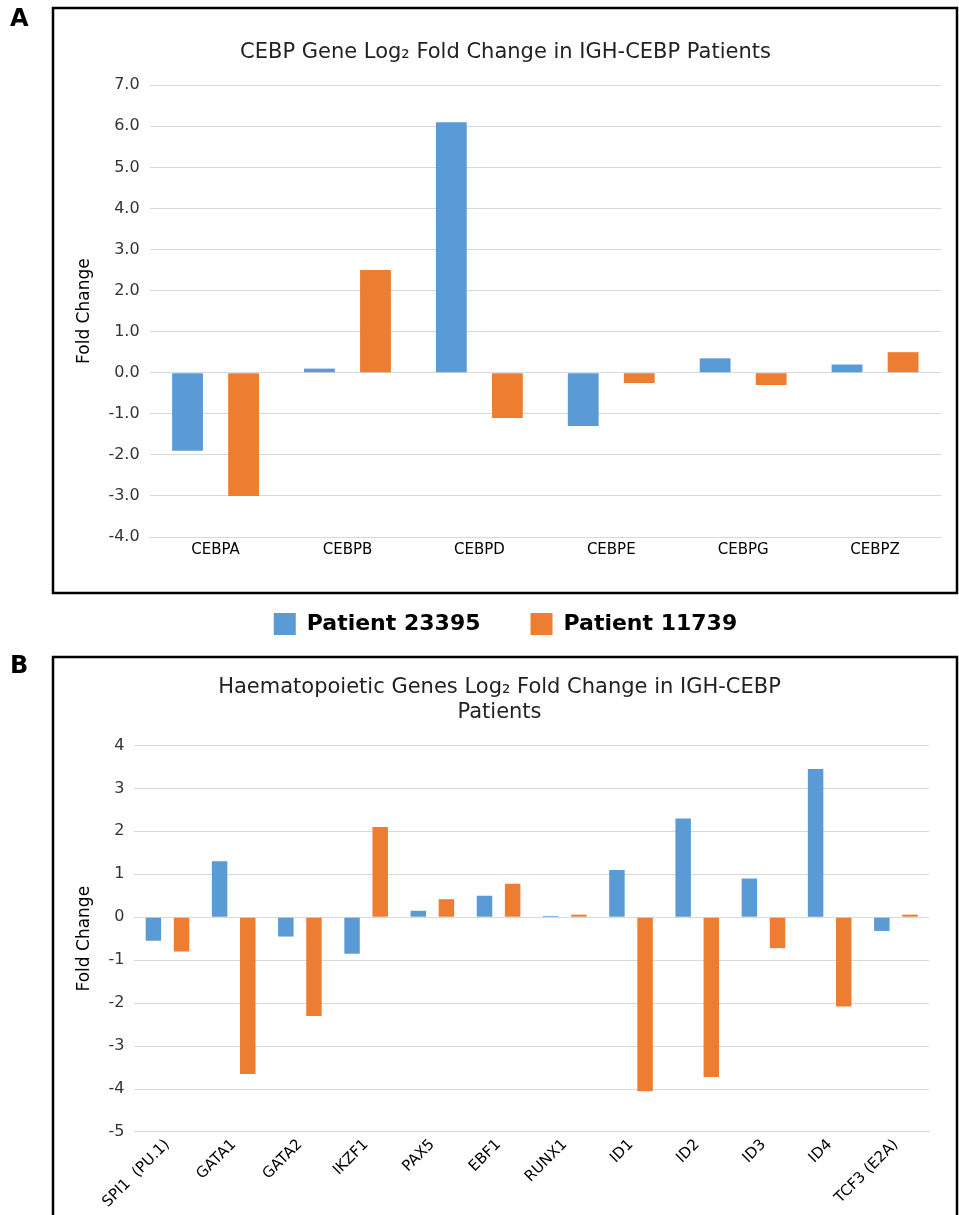 This screenshot has width=959, height=1215. Describe the element at coordinates (127, 125) in the screenshot. I see `y-tick-label: 6.0` at that location.